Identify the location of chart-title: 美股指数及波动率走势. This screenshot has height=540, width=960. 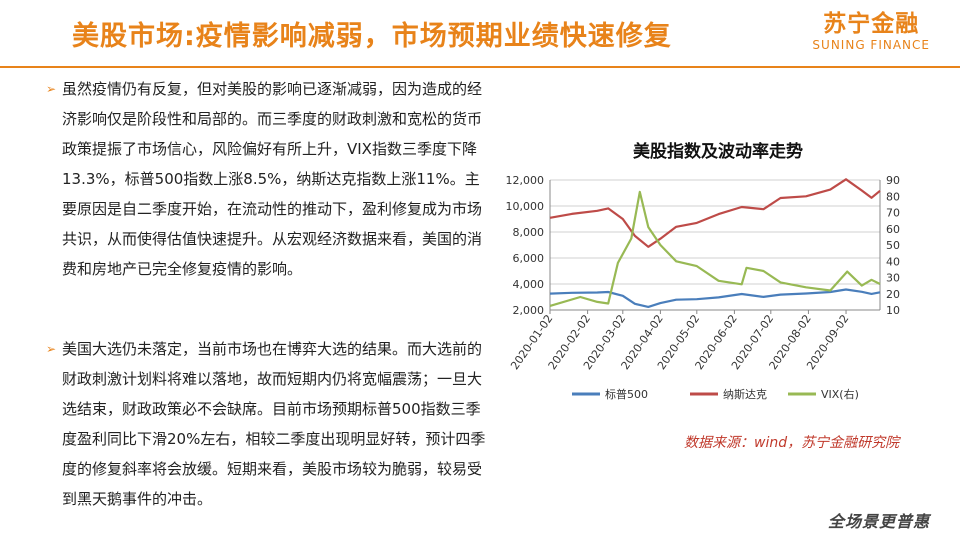
(718, 152).